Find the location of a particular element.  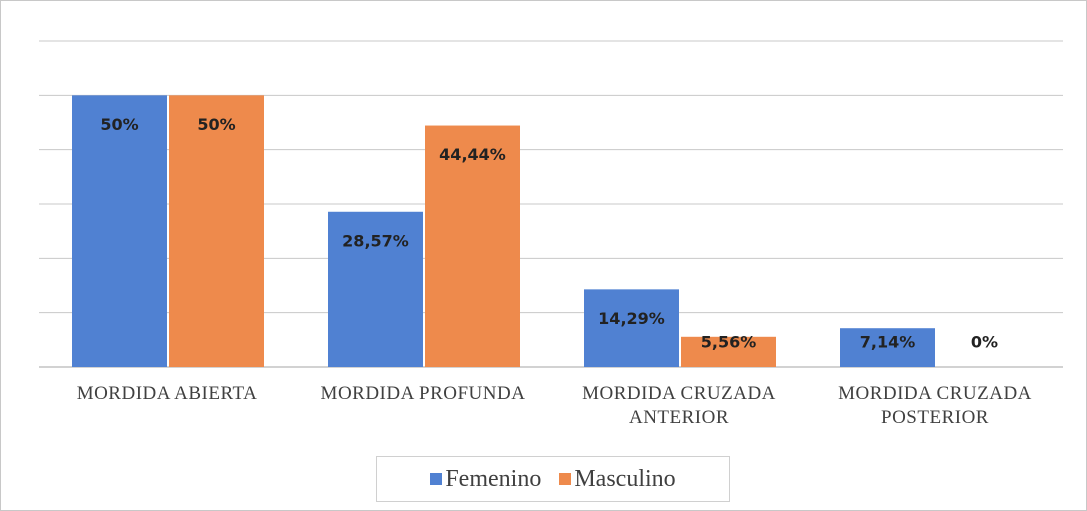

x-tick-label: MORDIDA CRUZADA POSTERIOR is located at coordinates (935, 405).